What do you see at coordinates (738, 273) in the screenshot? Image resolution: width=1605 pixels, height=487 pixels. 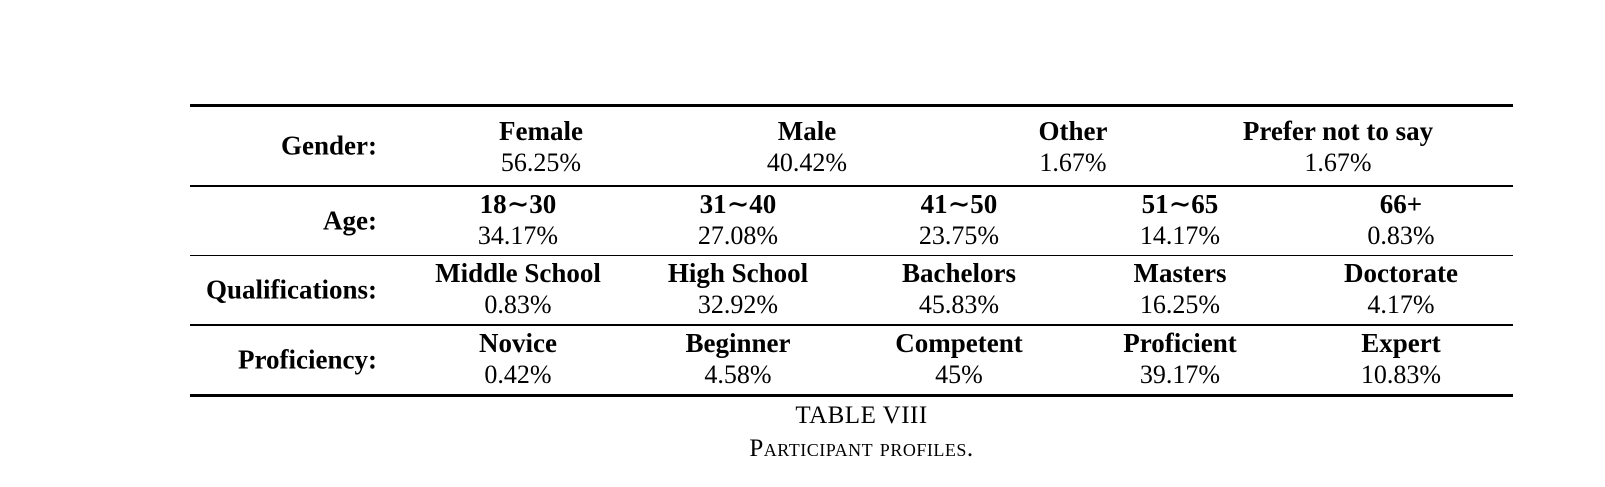 I see `cell-heading: High School` at bounding box center [738, 273].